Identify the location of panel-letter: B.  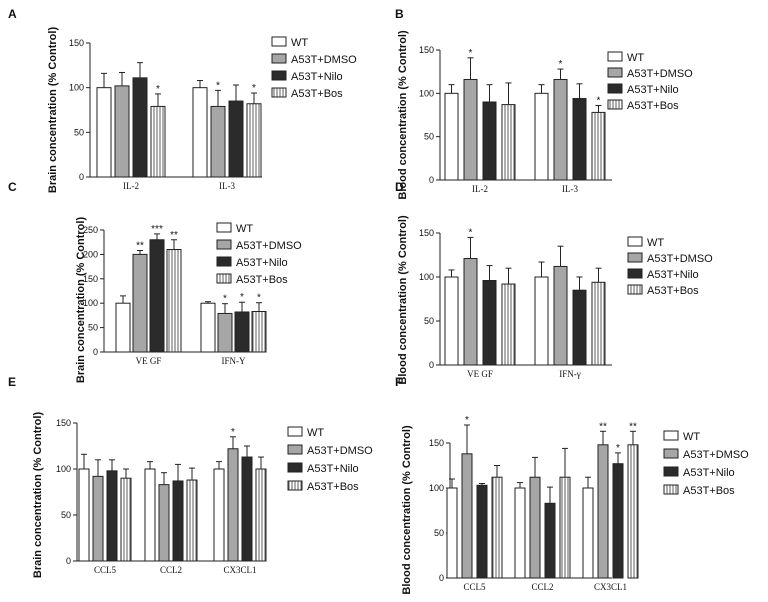
(399, 14).